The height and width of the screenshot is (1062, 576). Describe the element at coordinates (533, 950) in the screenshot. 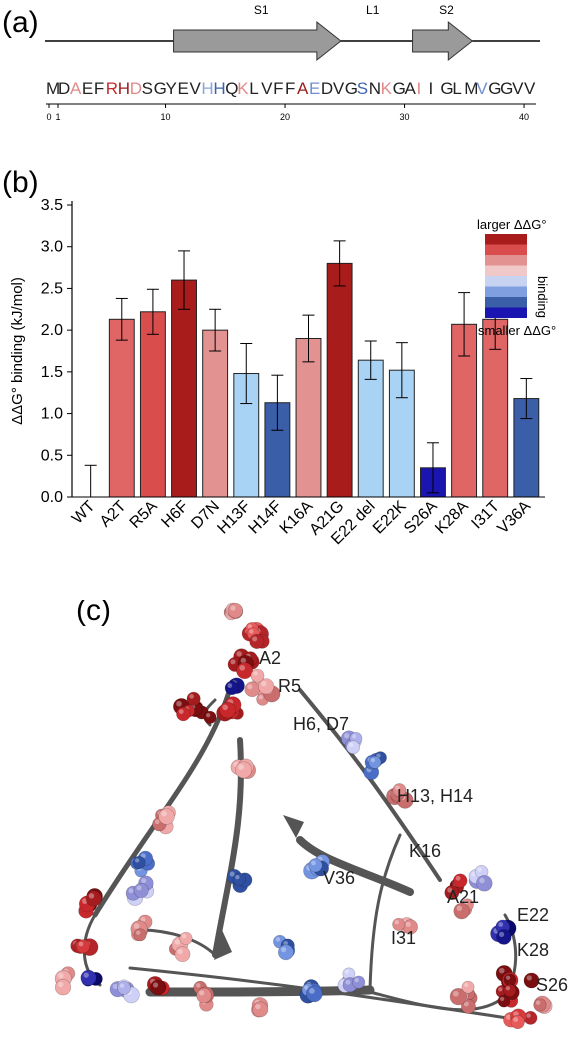

I see `residue-label-k28: K28` at that location.